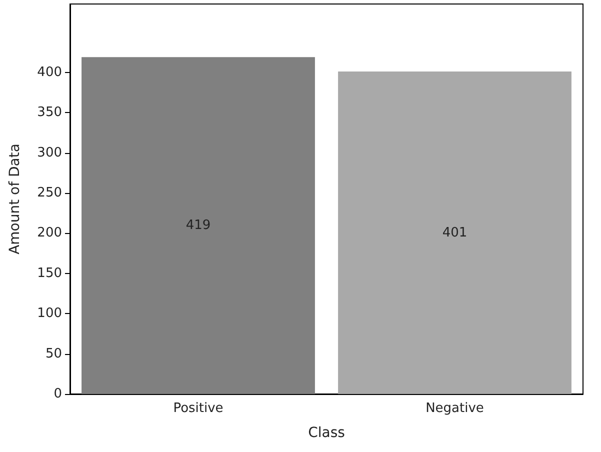 This screenshot has width=601, height=452. What do you see at coordinates (53, 354) in the screenshot?
I see `y-tick-label: 50` at bounding box center [53, 354].